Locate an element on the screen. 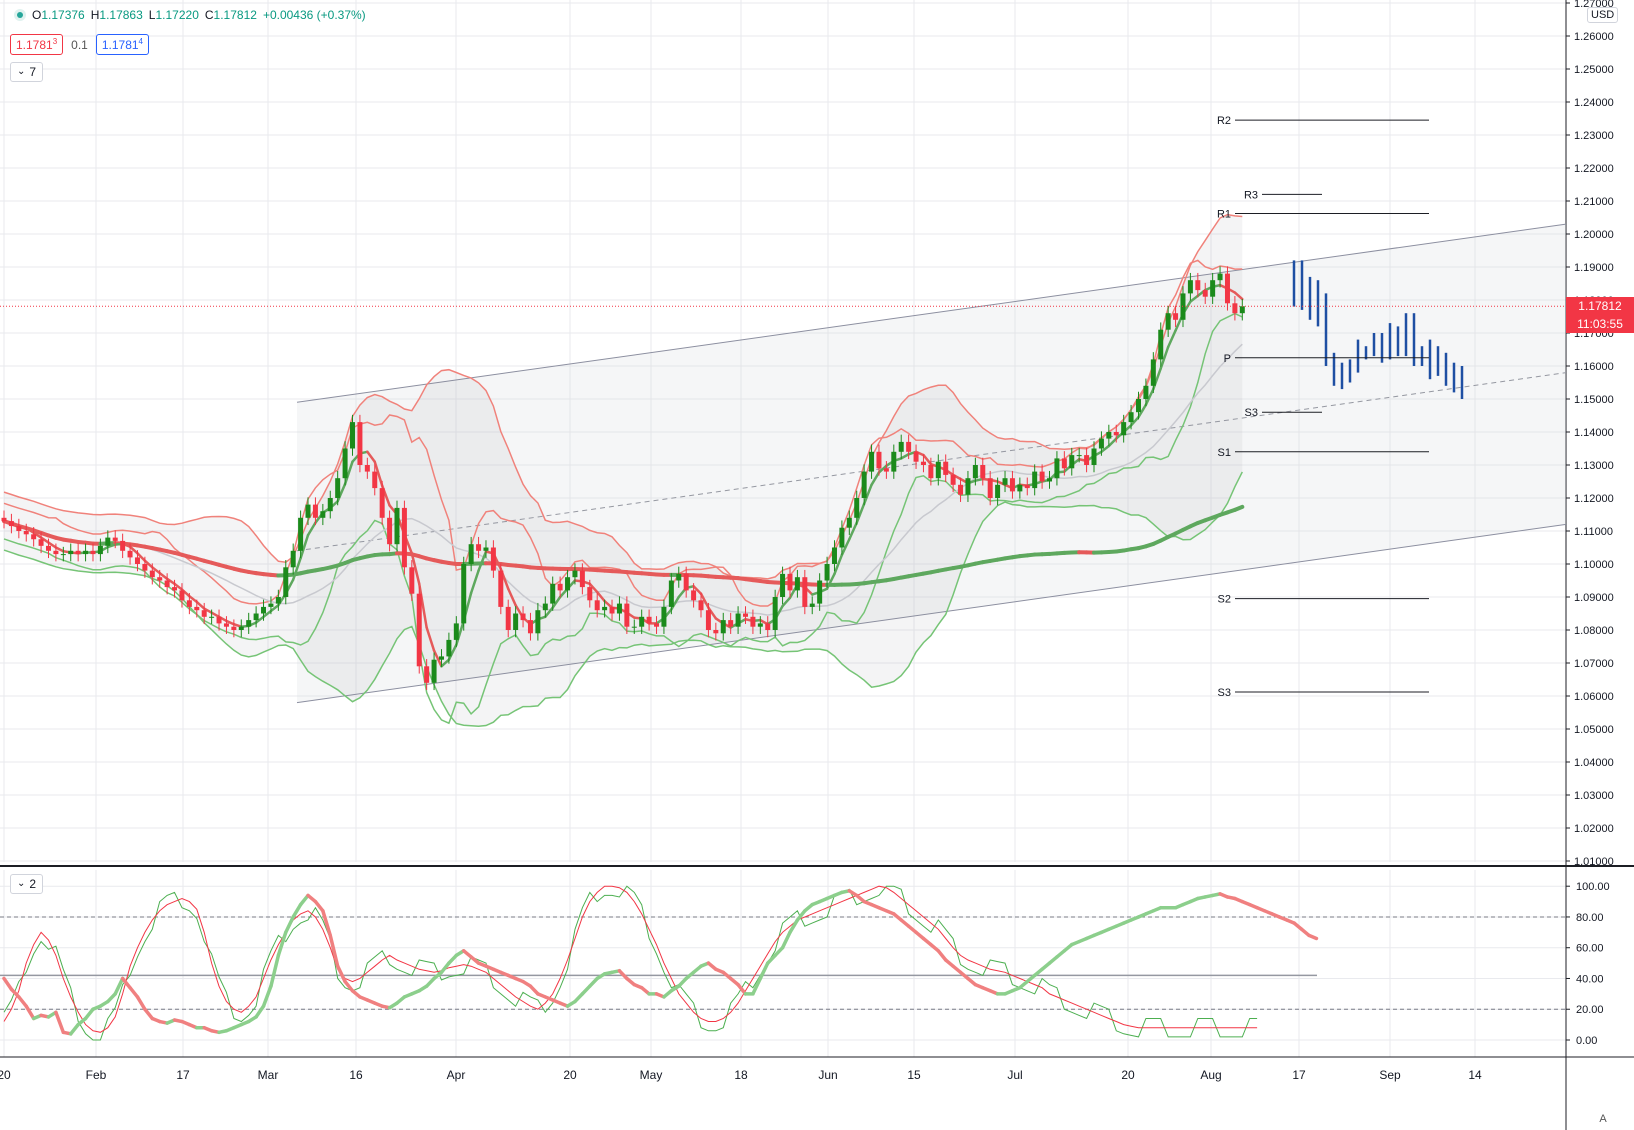 This screenshot has height=1130, width=1634. auto-scale-button: A is located at coordinates (1603, 1119).